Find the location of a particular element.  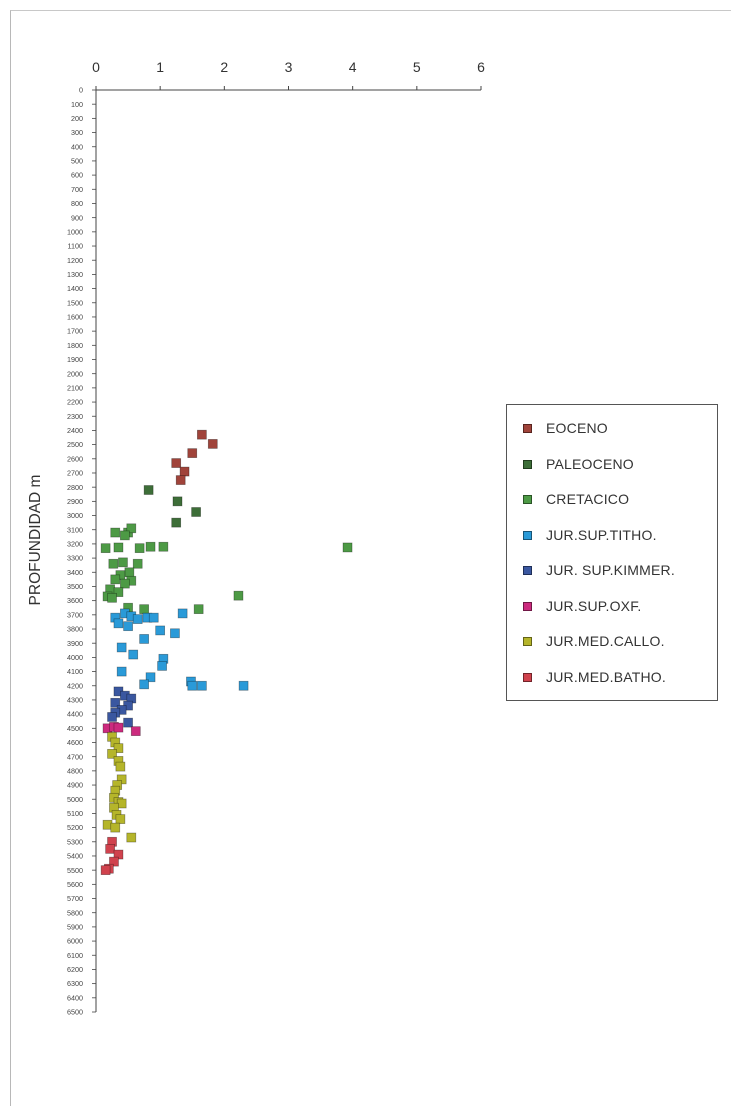

y-tick-label: 1900 is located at coordinates (75, 359).